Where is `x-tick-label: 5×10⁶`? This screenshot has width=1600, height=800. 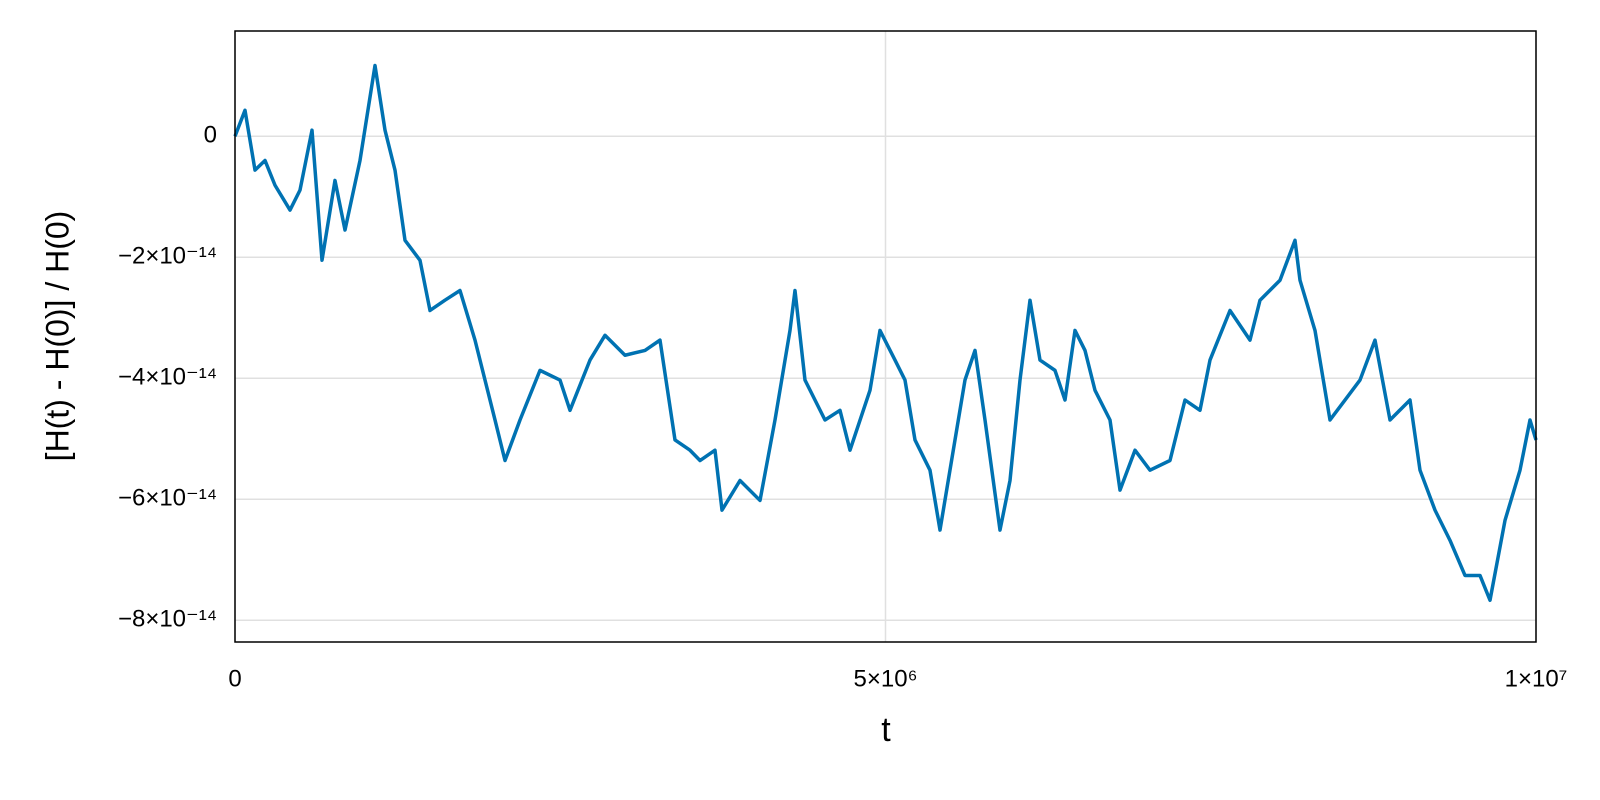
x-tick-label: 5×10⁶ is located at coordinates (886, 678).